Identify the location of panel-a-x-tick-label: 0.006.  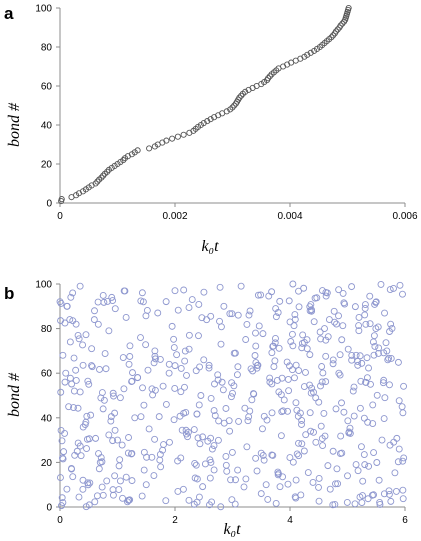
(404, 216).